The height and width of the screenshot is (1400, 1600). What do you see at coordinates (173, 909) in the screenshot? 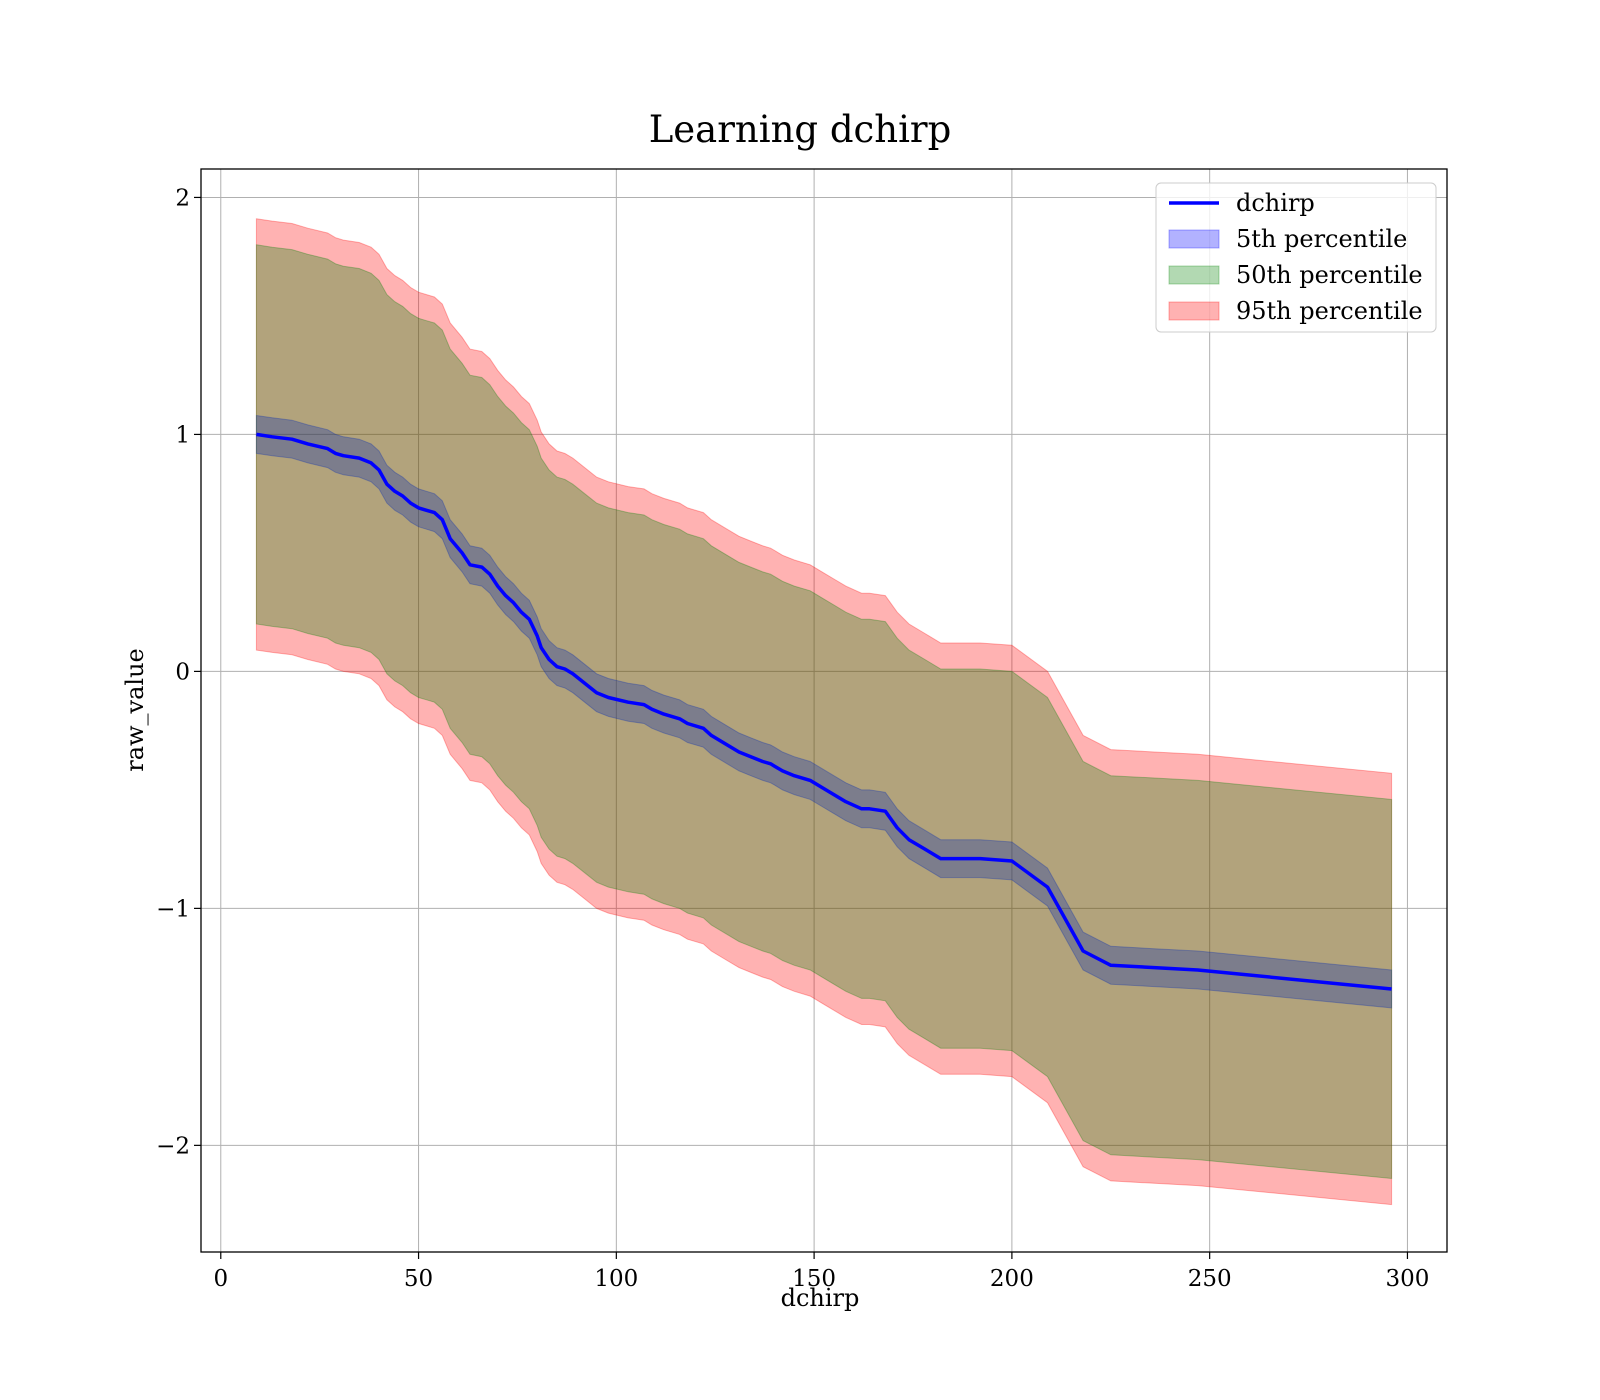
I see `y-tick-label: −1` at bounding box center [173, 909].